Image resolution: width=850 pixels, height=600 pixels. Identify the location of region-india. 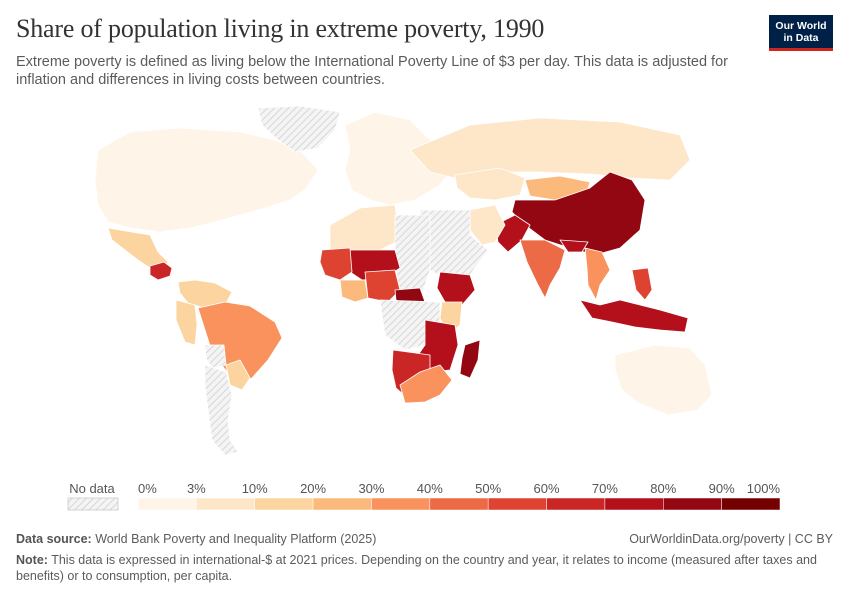
(542, 269).